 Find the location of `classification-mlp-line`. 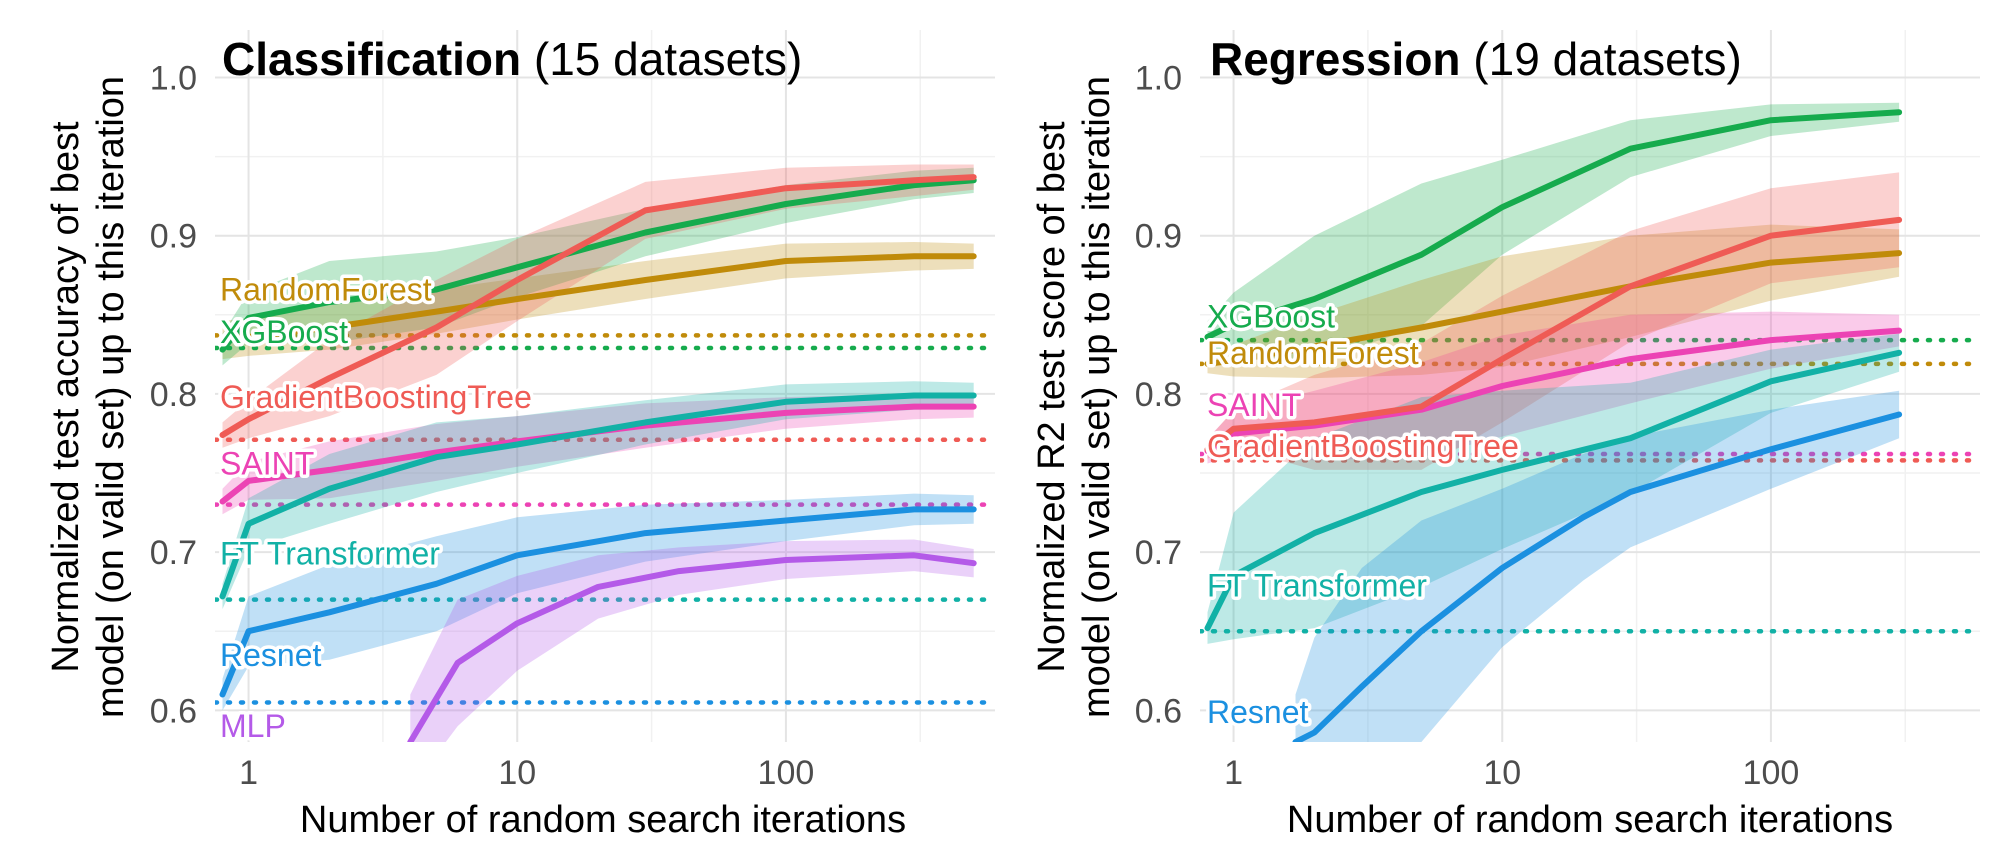

classification-mlp-line is located at coordinates (692, 647).